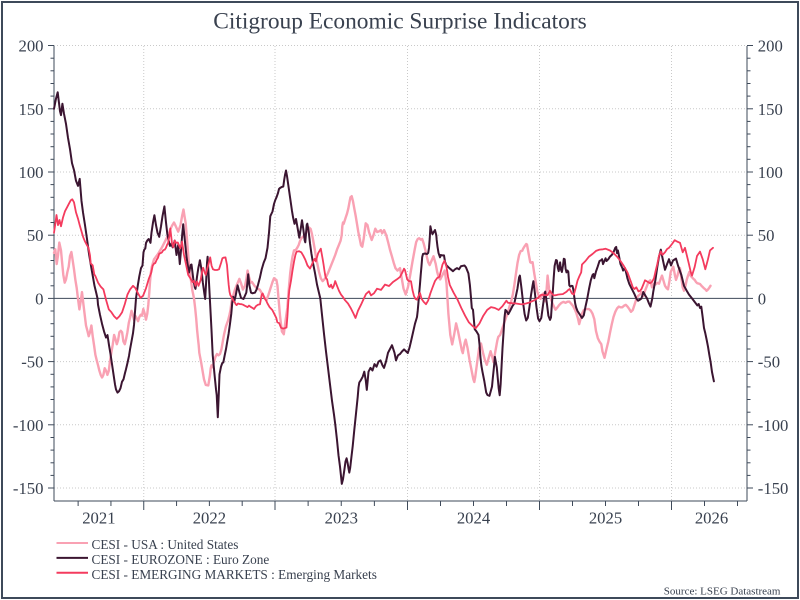  Describe the element at coordinates (98, 518) in the screenshot. I see `svg-text: 2021` at that location.